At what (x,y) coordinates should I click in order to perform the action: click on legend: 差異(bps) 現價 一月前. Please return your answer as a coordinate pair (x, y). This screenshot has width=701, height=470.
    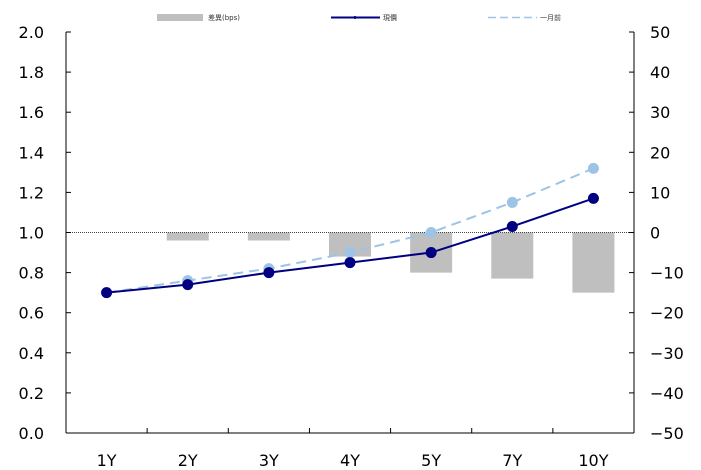
    Looking at the image, I should click on (359, 17).